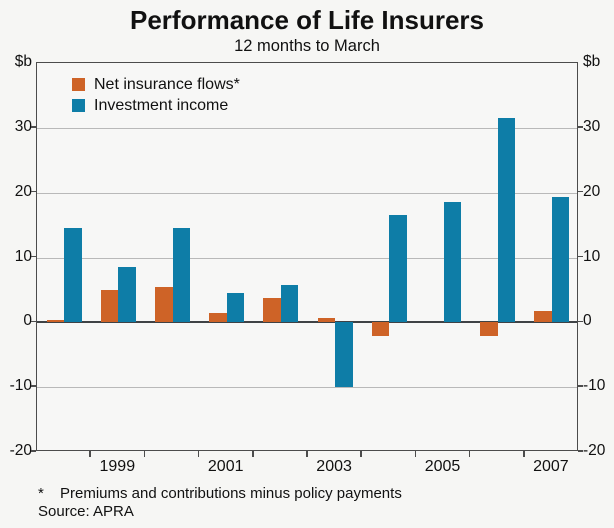  What do you see at coordinates (587, 321) in the screenshot?
I see `y-tick-label-right-0: 0` at bounding box center [587, 321].